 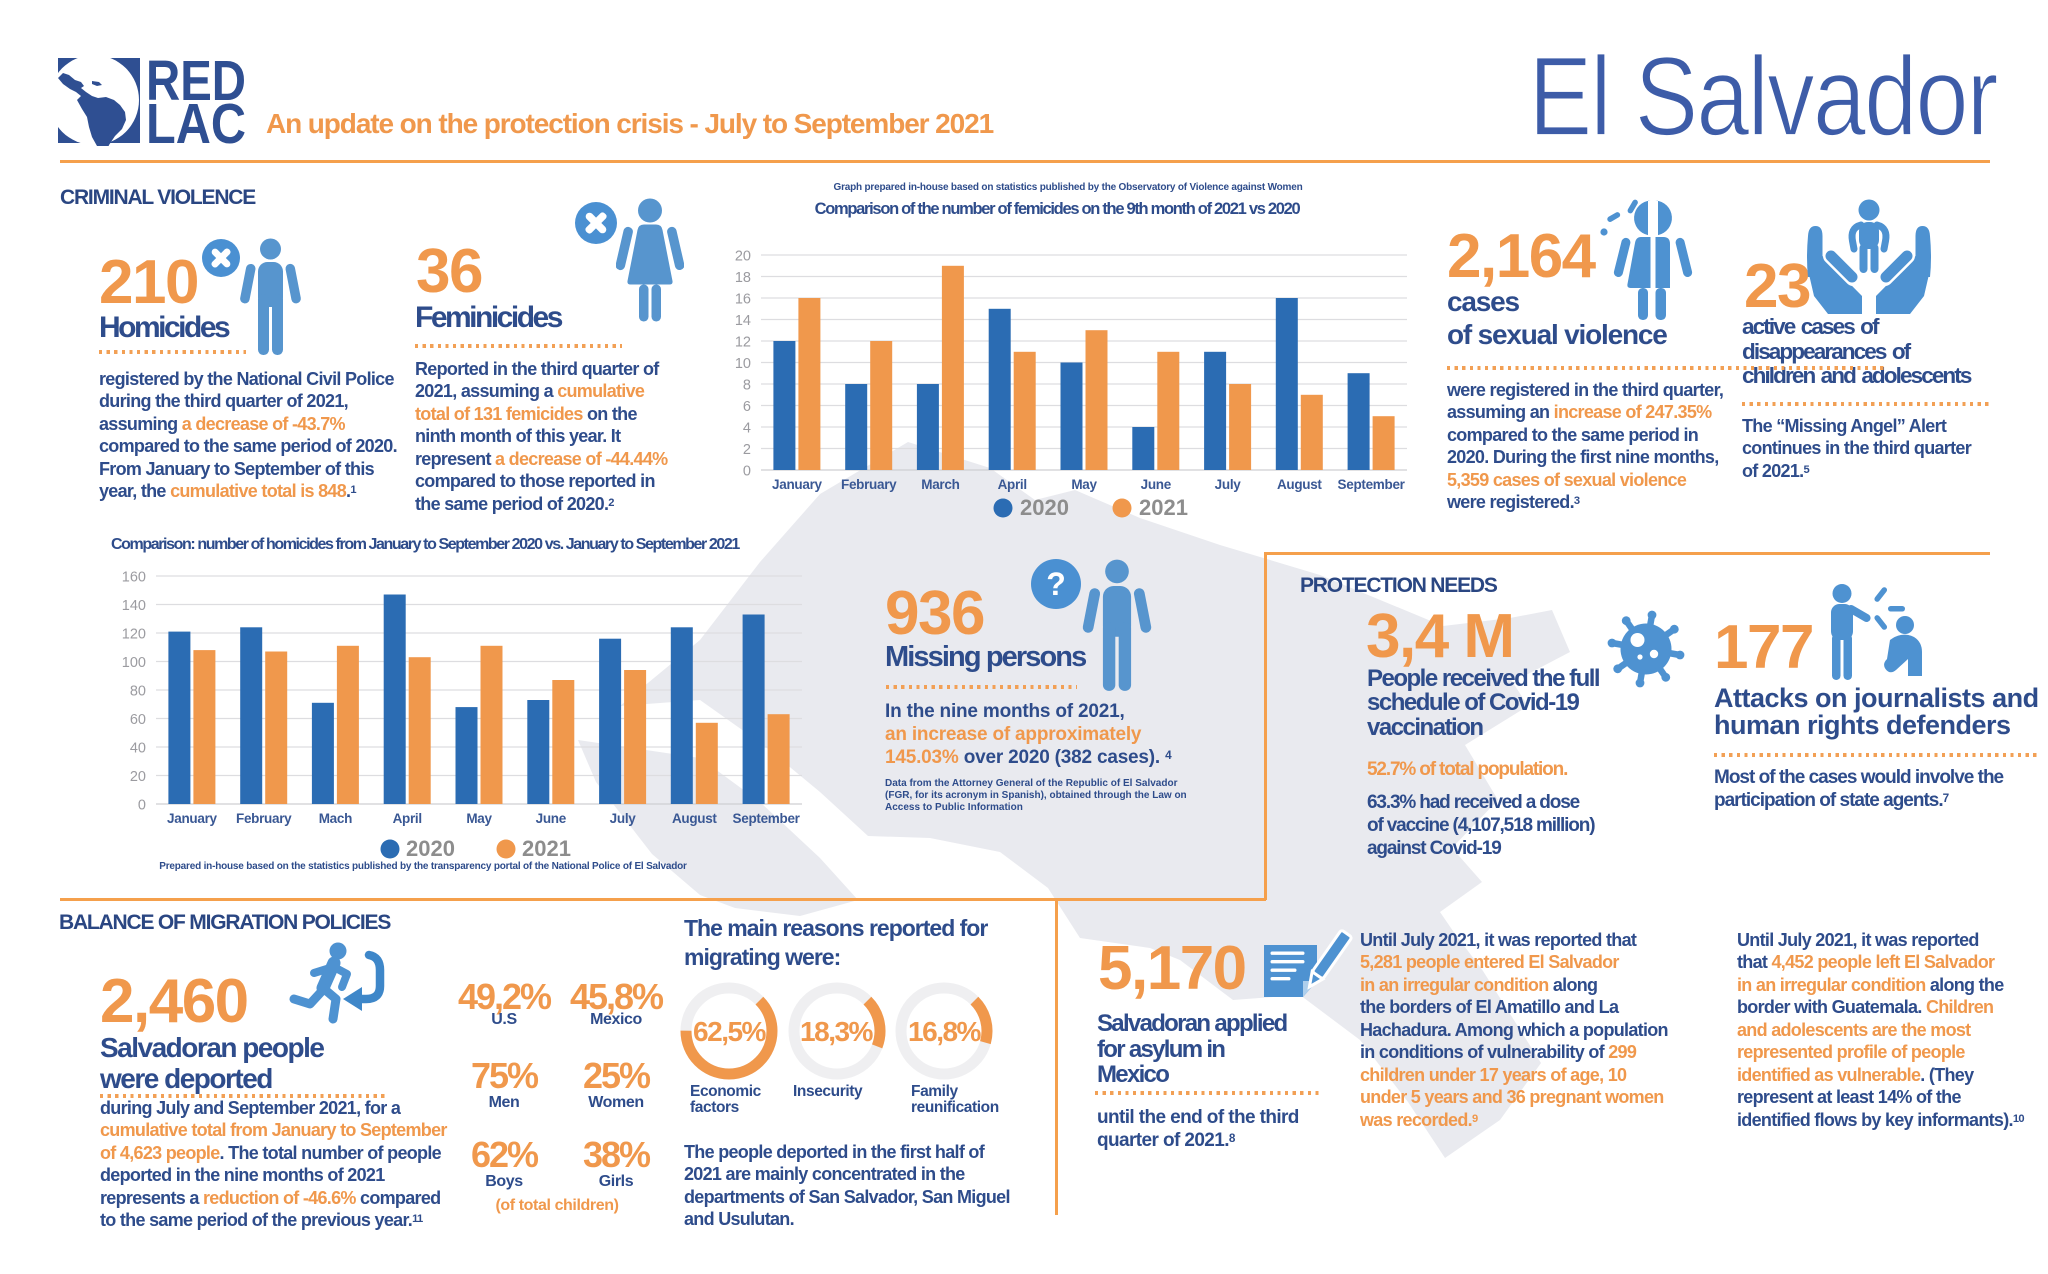 I want to click on svg-text: 12, so click(x=743, y=343).